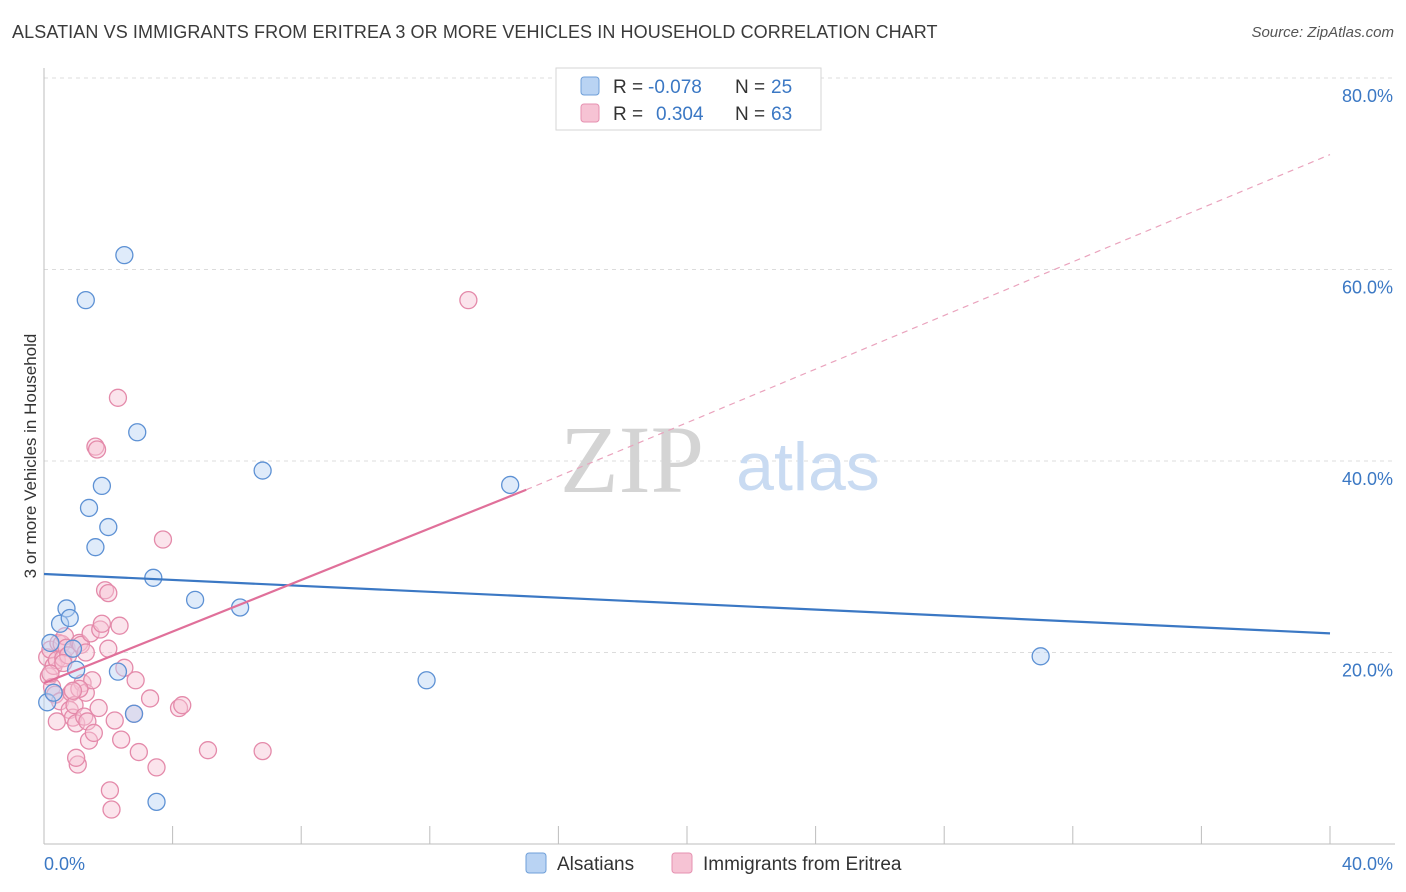 This screenshot has width=1406, height=892. I want to click on legend-swatch-pink, so click(590, 113).